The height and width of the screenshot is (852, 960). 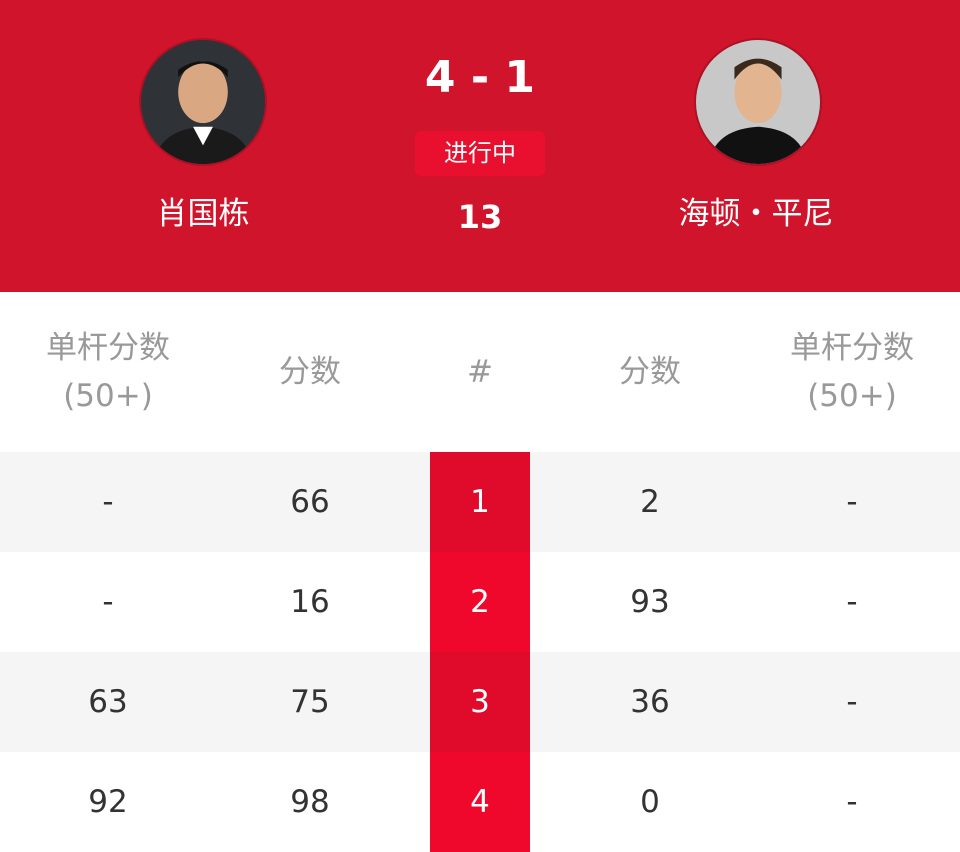 What do you see at coordinates (108, 802) in the screenshot?
I see `cell-p1-break: 92` at bounding box center [108, 802].